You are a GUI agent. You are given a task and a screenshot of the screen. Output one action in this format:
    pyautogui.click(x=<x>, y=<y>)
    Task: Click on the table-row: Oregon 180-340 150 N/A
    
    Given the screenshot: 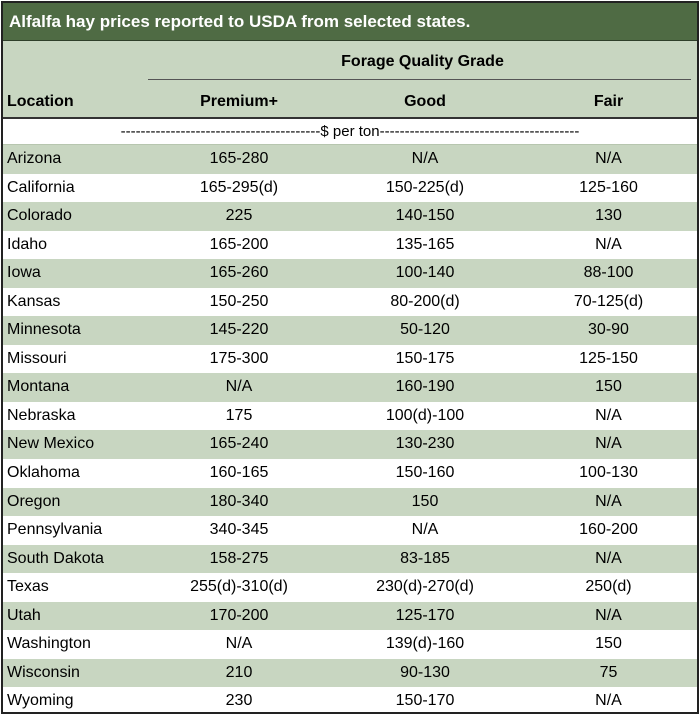 What is the action you would take?
    pyautogui.click(x=350, y=502)
    